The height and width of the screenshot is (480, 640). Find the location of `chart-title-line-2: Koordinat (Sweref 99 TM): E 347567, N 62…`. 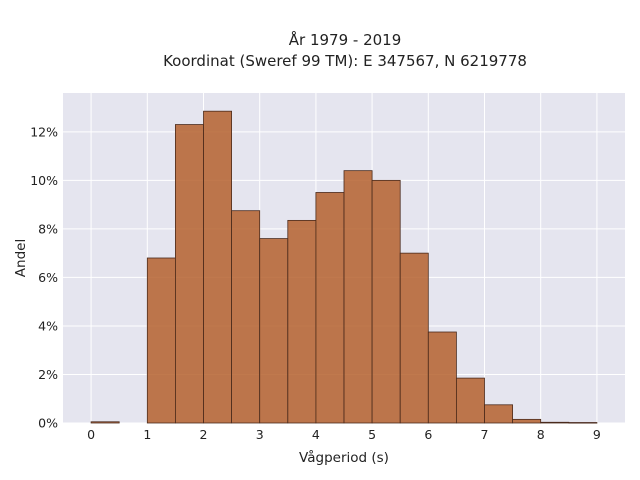

chart-title-line-2: Koordinat (Sweref 99 TM): E 347567, N 62… is located at coordinates (345, 61).